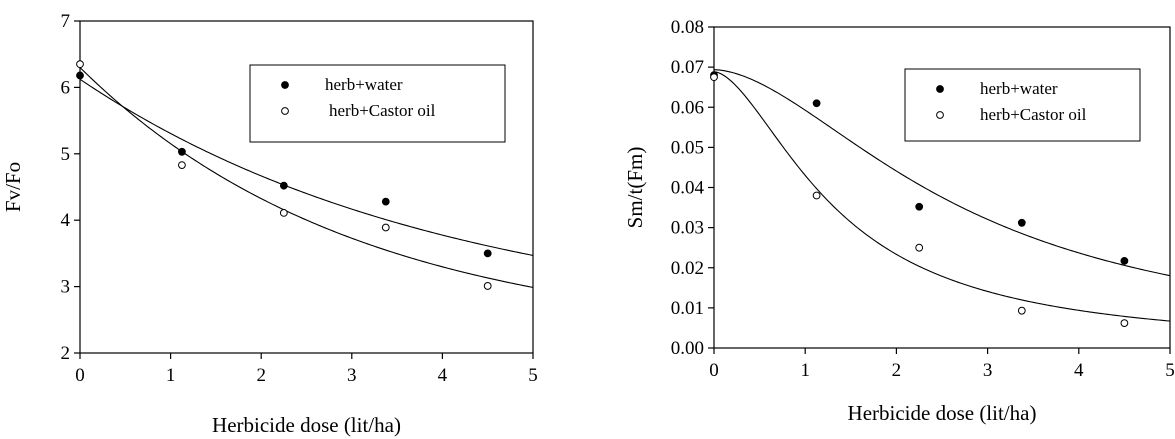  I want to click on y-tick-label: 3, so click(66, 287).